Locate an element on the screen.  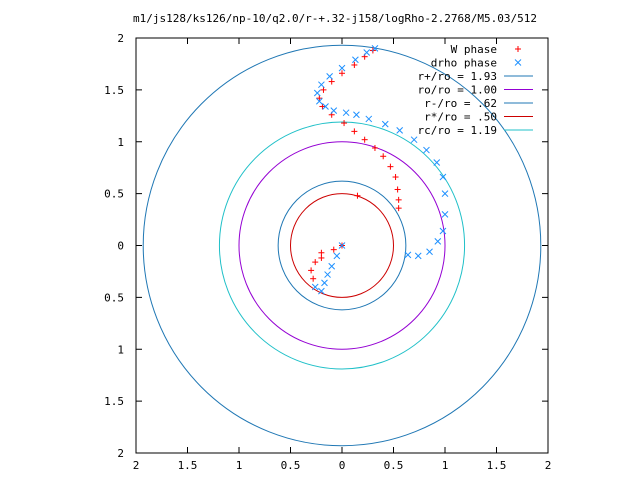
legend-label: rc/ro = 1.19 is located at coordinates (457, 130).